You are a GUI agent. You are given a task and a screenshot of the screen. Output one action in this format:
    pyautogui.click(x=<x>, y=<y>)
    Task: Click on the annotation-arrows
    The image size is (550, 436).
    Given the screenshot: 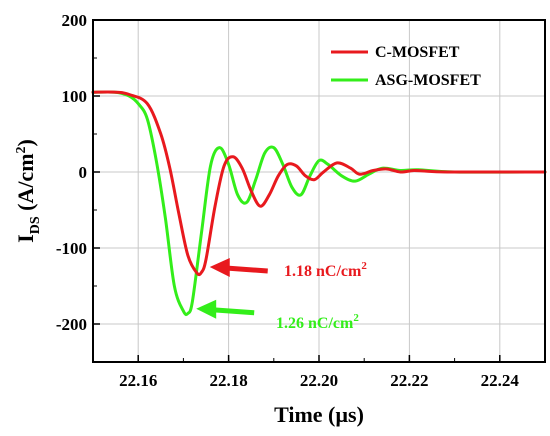 What is the action you would take?
    pyautogui.click(x=232, y=288)
    